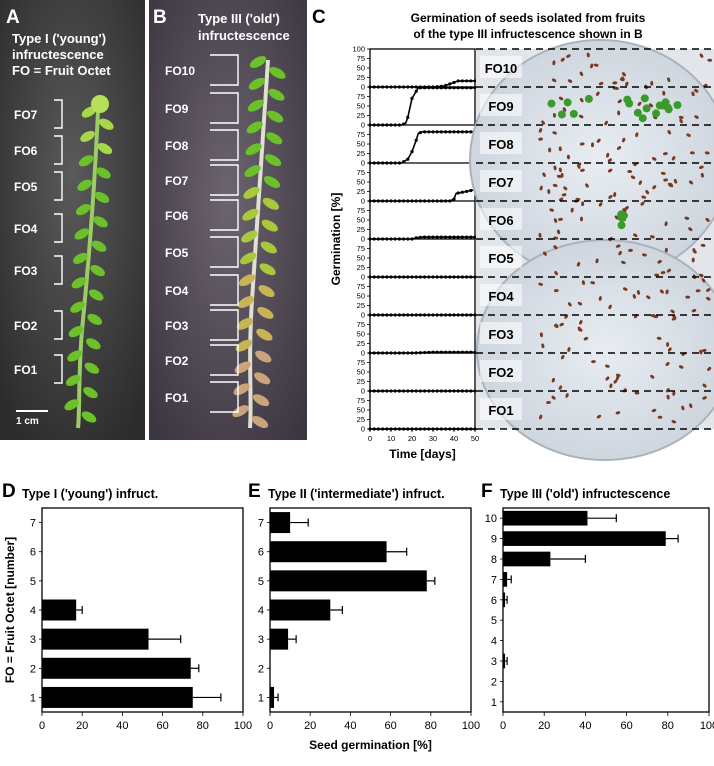 The height and width of the screenshot is (766, 714). What do you see at coordinates (243, 726) in the screenshot?
I see `x-tick-label: 100` at bounding box center [243, 726].